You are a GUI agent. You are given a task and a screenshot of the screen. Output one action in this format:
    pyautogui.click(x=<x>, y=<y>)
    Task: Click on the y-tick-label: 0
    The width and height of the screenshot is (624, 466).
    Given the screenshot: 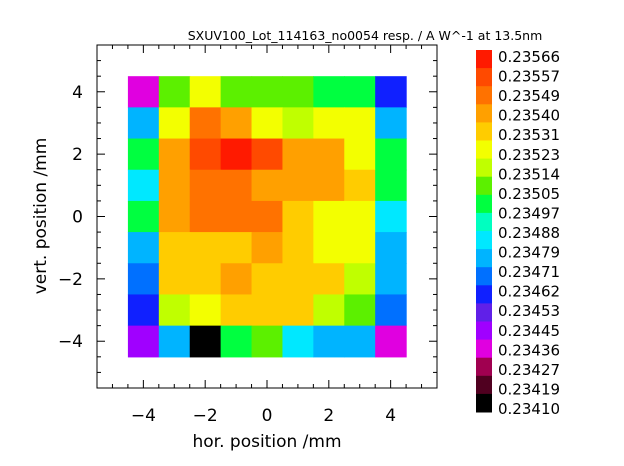 What is the action you would take?
    pyautogui.click(x=77, y=218)
    